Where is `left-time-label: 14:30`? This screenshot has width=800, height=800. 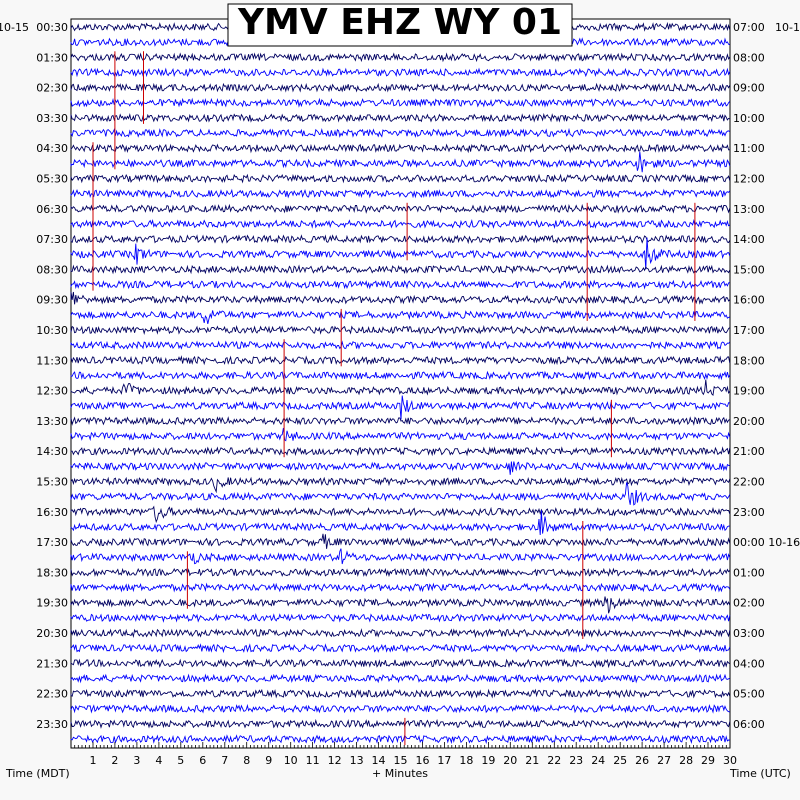
left-time-label: 14:30 is located at coordinates (52, 451).